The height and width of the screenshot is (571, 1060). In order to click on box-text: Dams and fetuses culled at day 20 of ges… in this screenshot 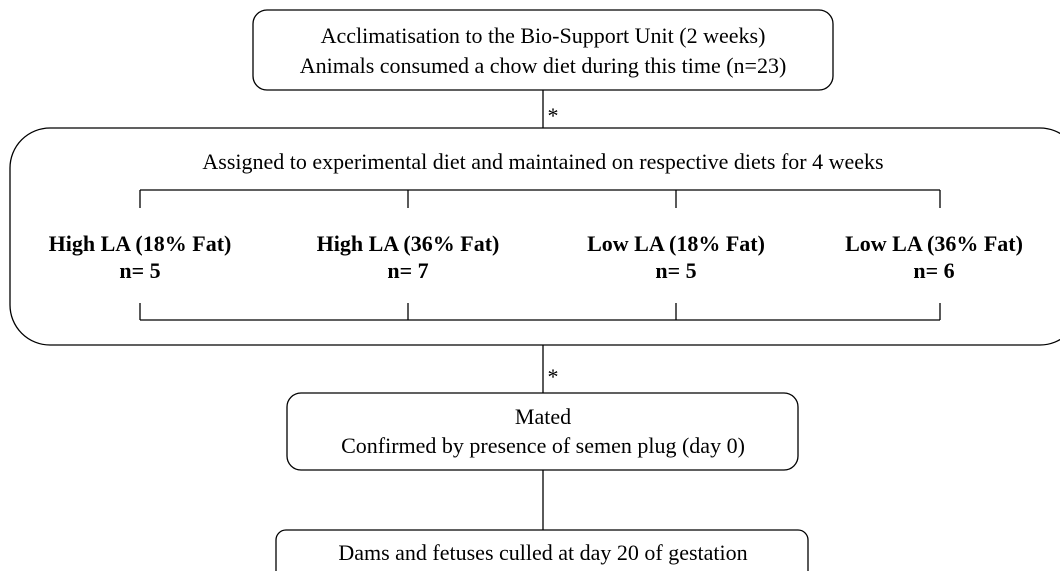, I will do `click(542, 552)`.